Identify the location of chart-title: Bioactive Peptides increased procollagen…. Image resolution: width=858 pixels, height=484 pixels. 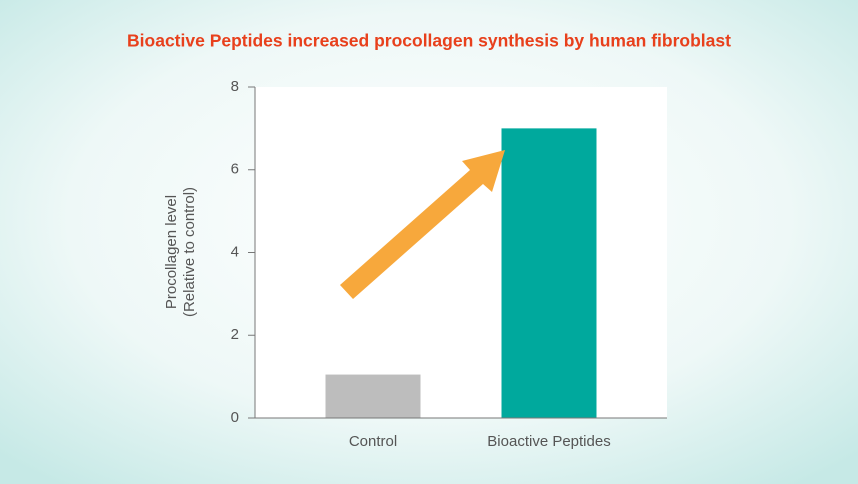
(429, 41).